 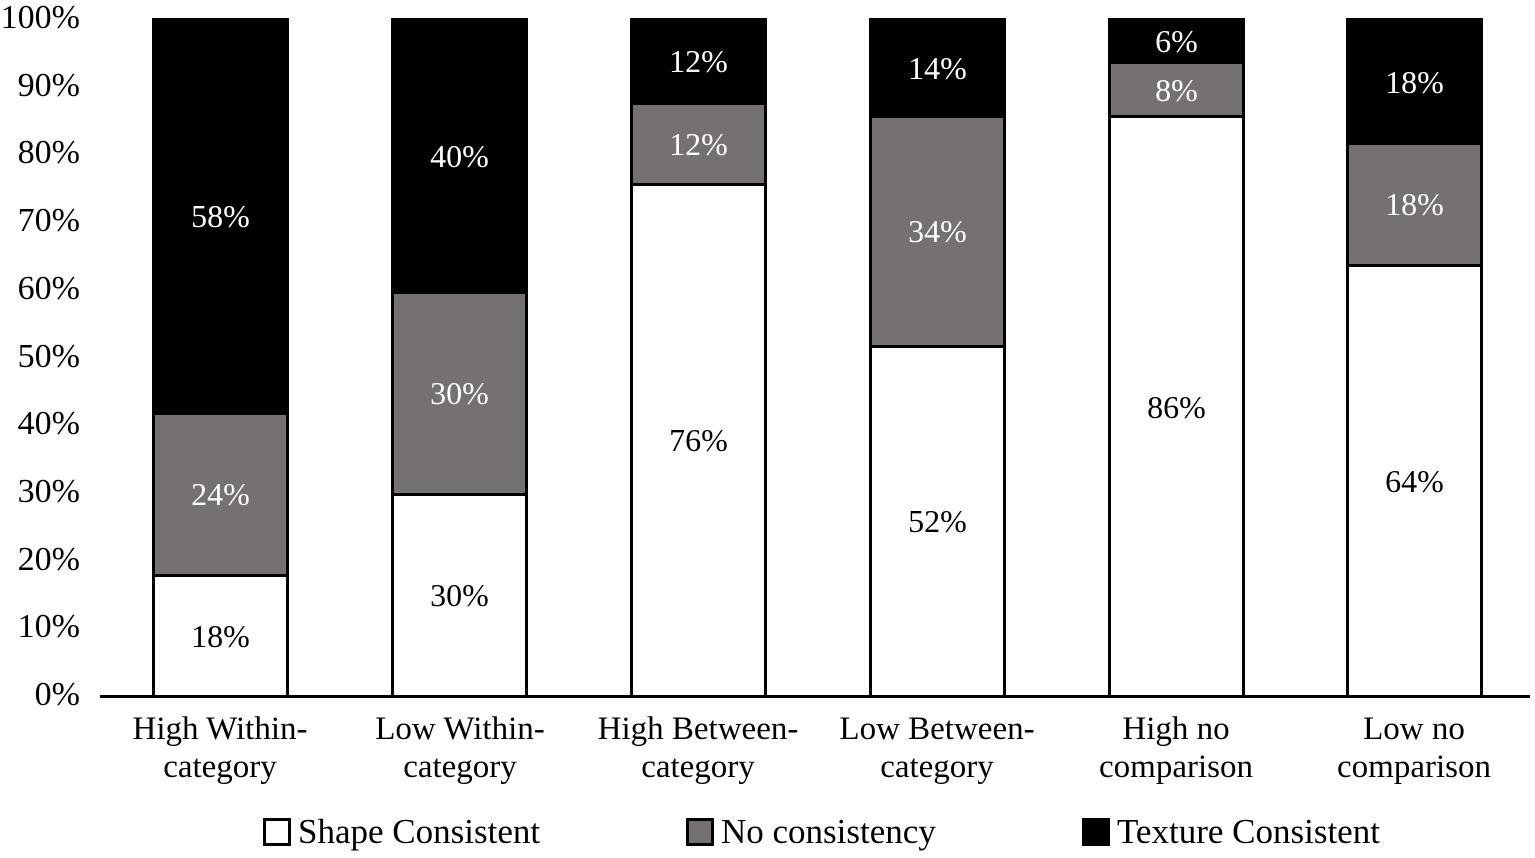 What do you see at coordinates (57, 694) in the screenshot?
I see `y-axis-tick-label: 0%` at bounding box center [57, 694].